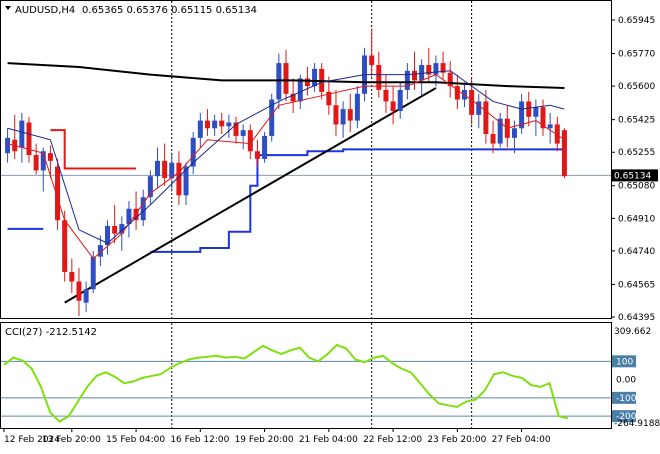 This screenshot has height=454, width=660. Describe the element at coordinates (264, 440) in the screenshot. I see `time-tick-label: 19 Feb 20:00` at that location.